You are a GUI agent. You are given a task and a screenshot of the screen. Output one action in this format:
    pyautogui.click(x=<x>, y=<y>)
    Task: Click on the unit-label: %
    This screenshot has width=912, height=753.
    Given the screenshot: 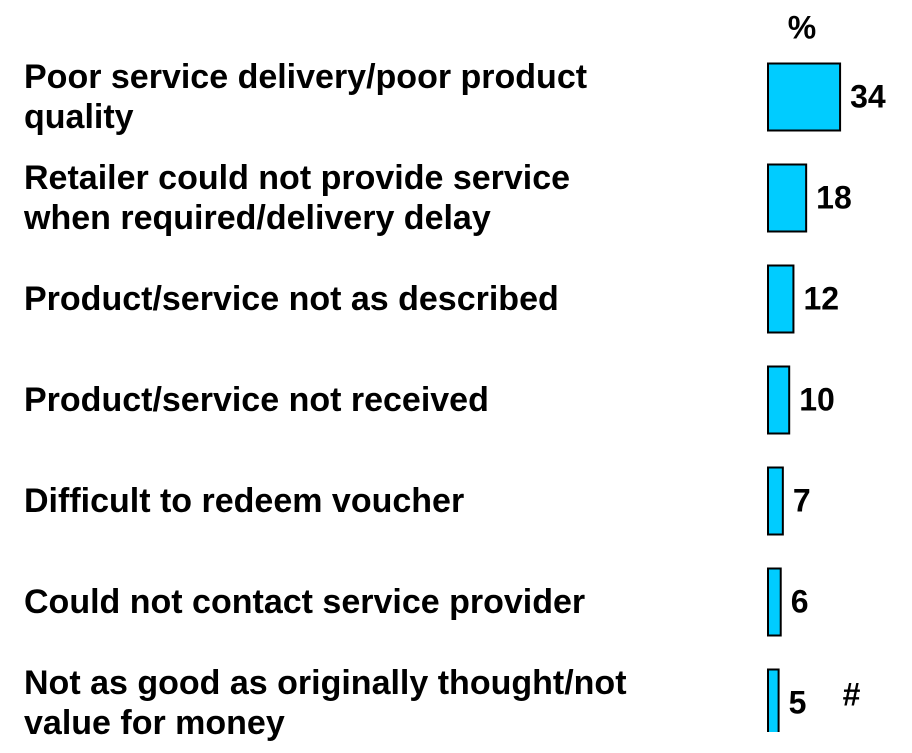 What is the action you would take?
    pyautogui.click(x=802, y=27)
    